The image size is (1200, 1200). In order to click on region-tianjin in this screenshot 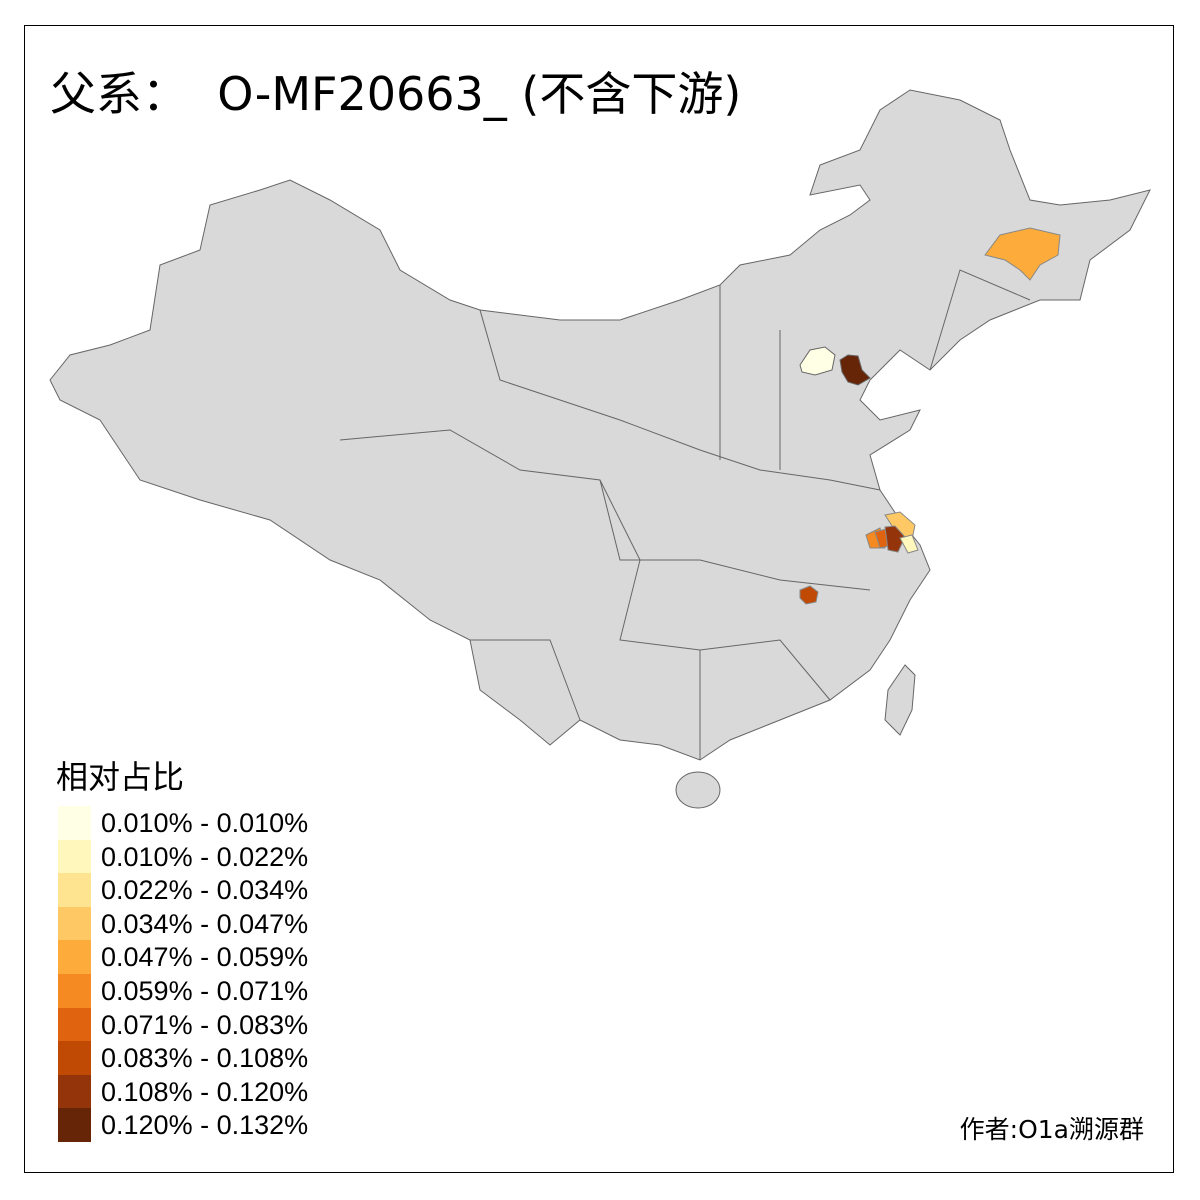, I will do `click(855, 370)`.